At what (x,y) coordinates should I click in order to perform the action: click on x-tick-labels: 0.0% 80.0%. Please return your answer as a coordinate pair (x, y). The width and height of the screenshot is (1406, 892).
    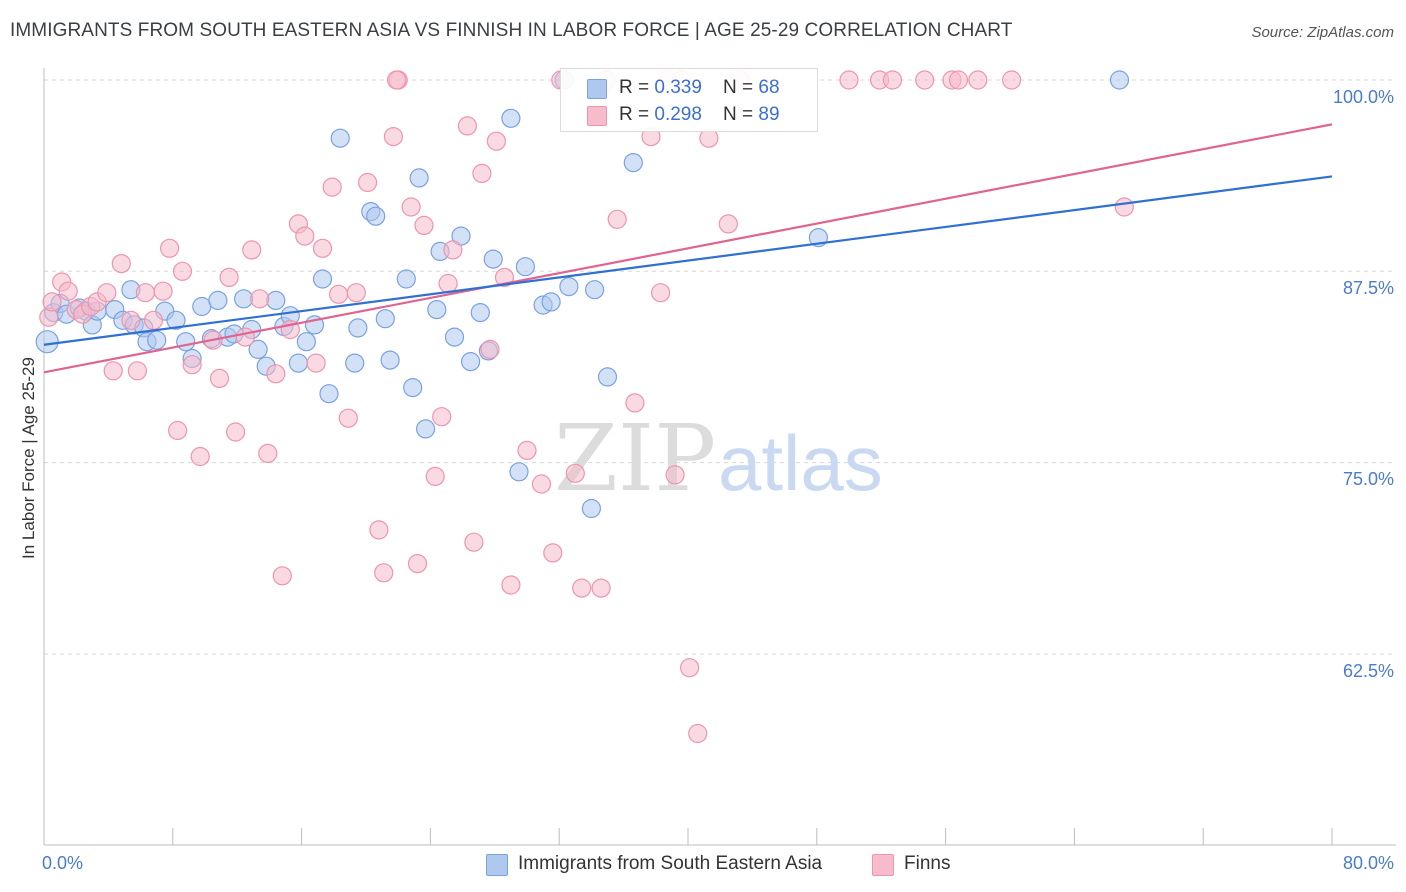
    Looking at the image, I should click on (718, 863).